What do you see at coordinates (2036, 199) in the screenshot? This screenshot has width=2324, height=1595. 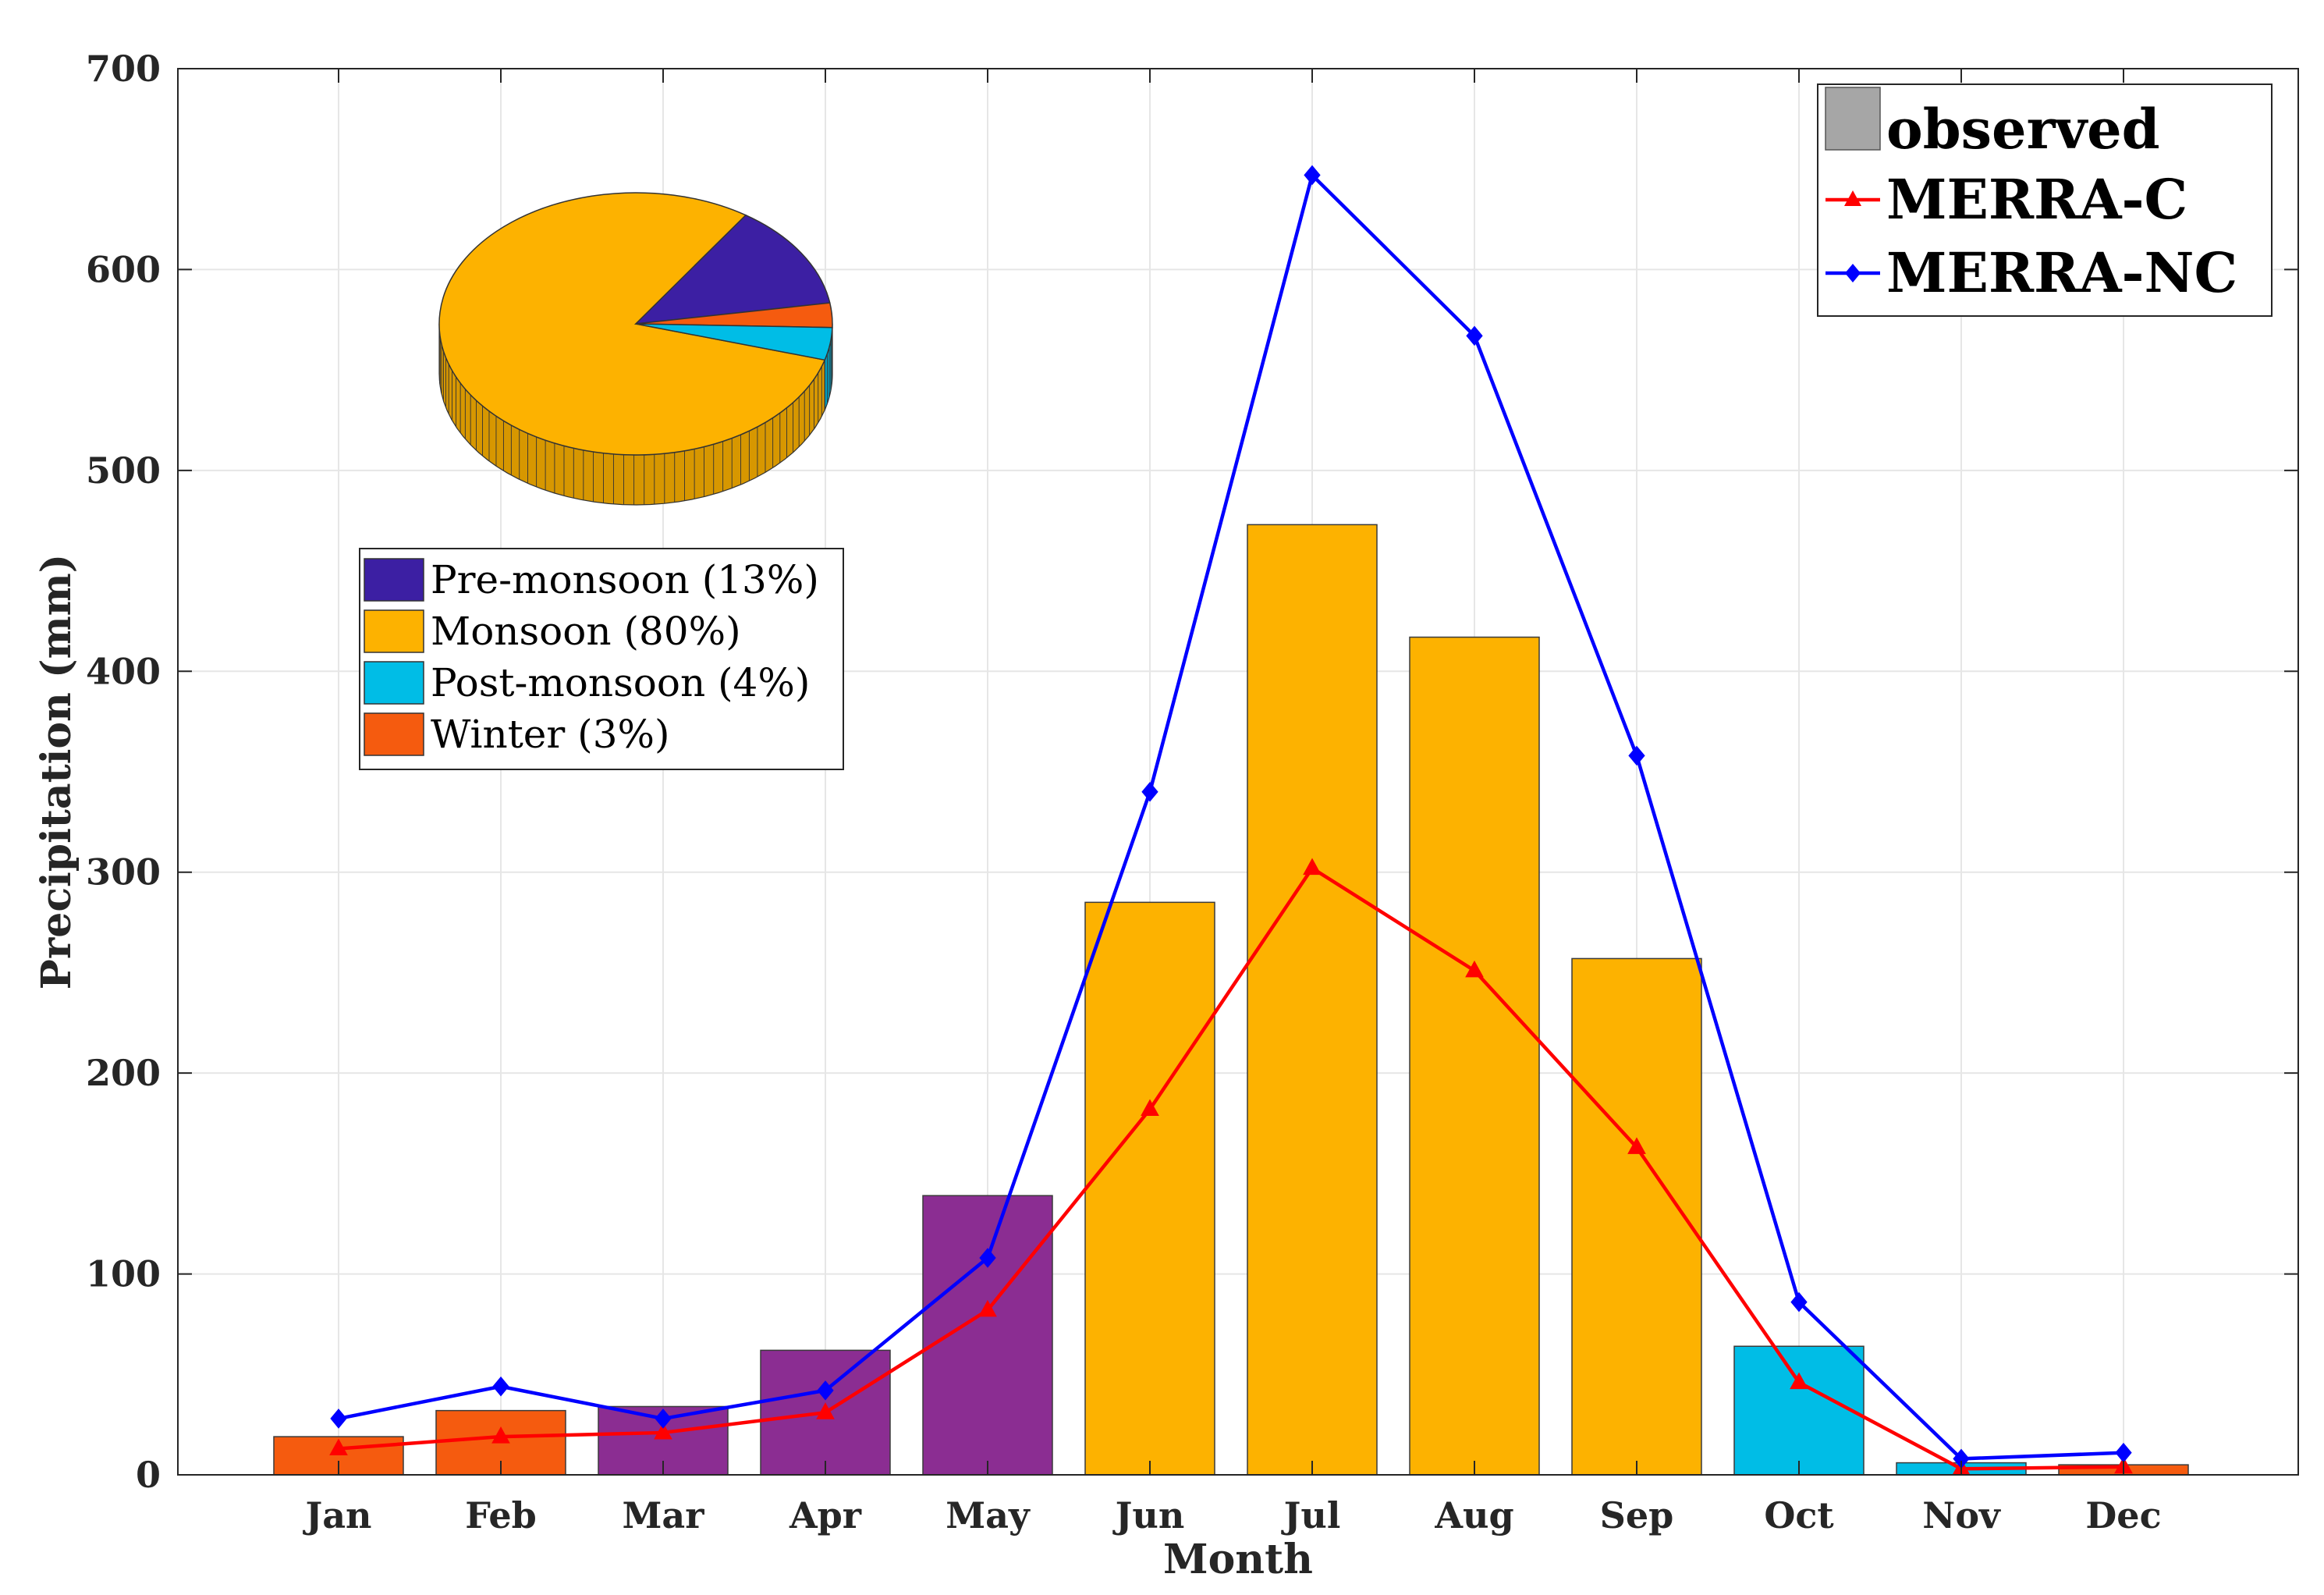 I see `legend-label-merra-c: MERRA-C` at bounding box center [2036, 199].